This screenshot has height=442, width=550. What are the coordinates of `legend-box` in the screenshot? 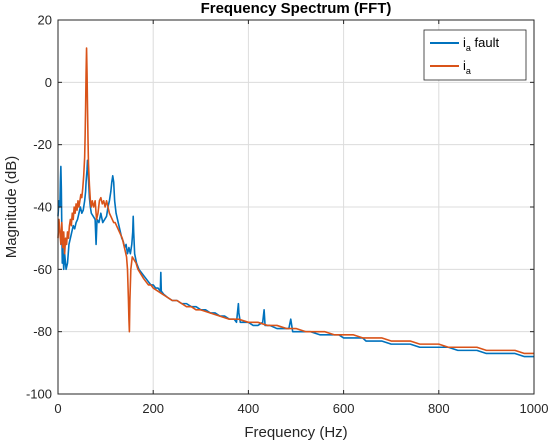 It's located at (475, 55).